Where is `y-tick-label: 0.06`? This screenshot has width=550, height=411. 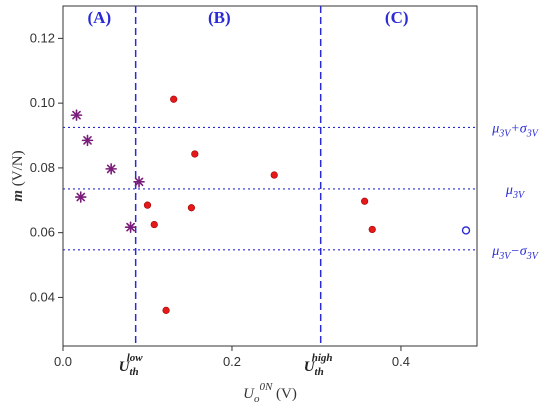 y-tick-label: 0.06 is located at coordinates (42, 232).